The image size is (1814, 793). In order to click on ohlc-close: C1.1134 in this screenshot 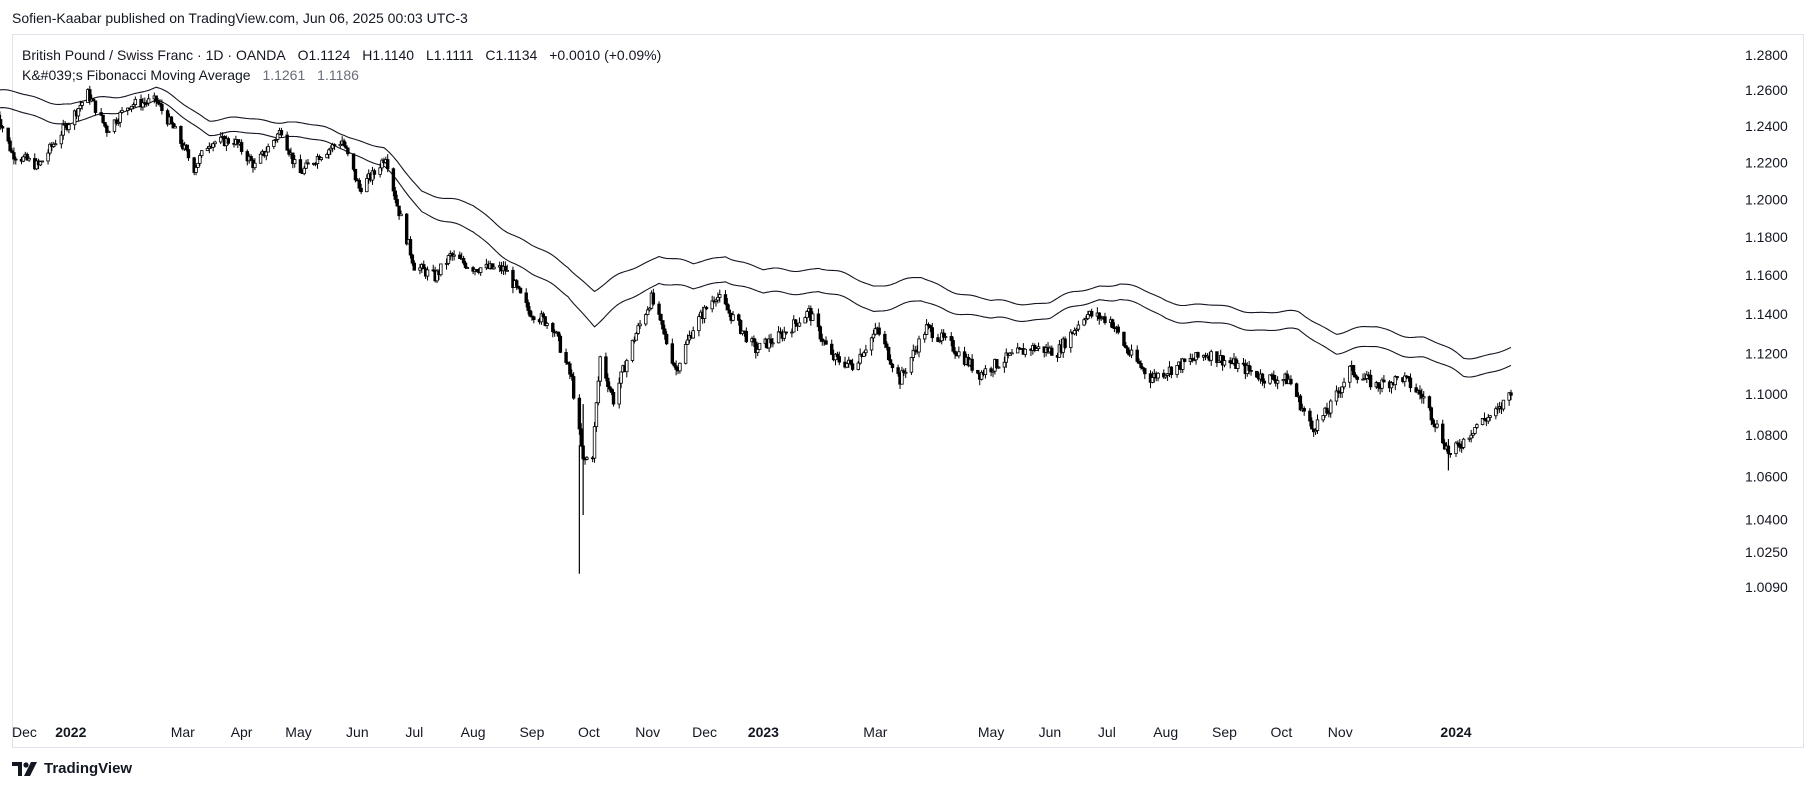, I will do `click(511, 55)`.